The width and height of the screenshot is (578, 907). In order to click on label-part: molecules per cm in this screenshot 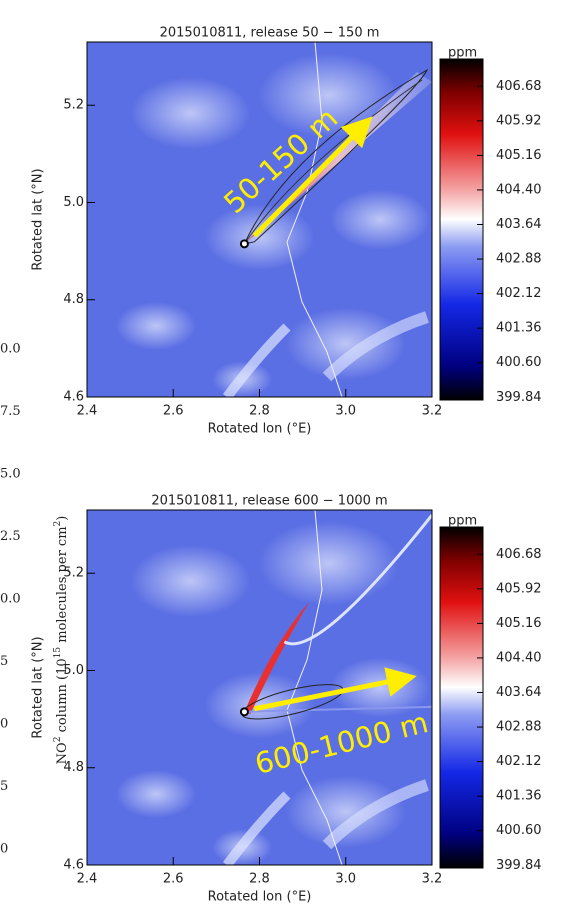, I will do `click(62, 586)`.